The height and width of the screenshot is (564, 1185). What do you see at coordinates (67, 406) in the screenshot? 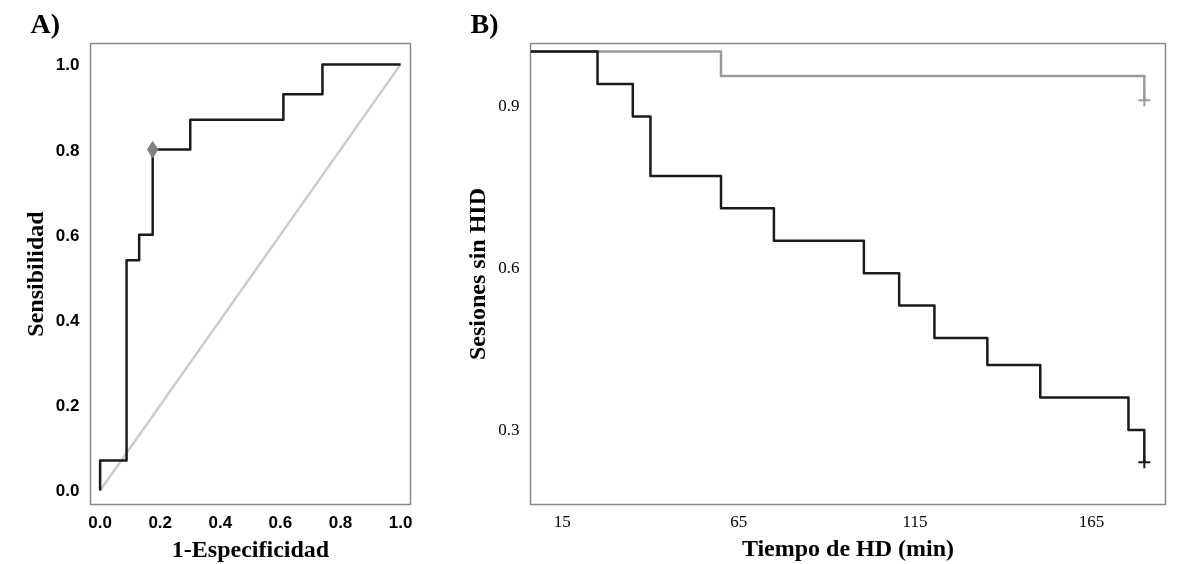
I see `y-tick-label: 0.2` at bounding box center [67, 406].